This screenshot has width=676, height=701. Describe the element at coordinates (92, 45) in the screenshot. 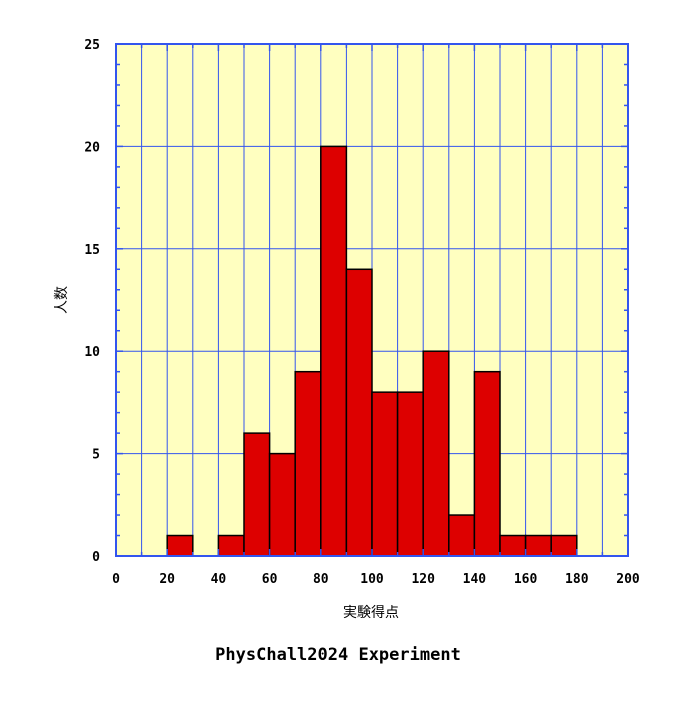

I see `y-tick-label: 25` at that location.